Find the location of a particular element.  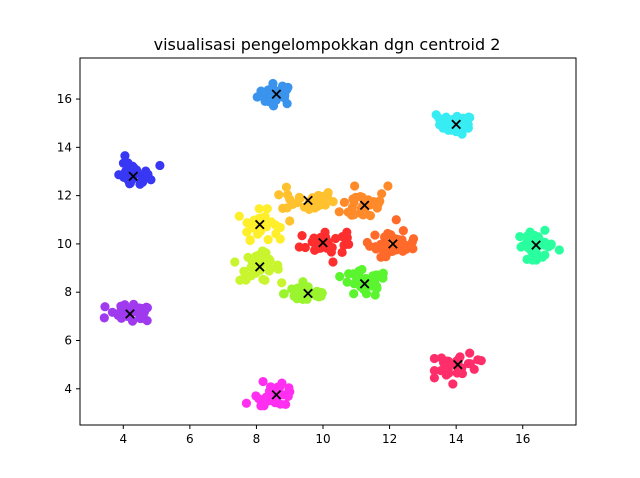

x-tick-label: 4 is located at coordinates (123, 439).